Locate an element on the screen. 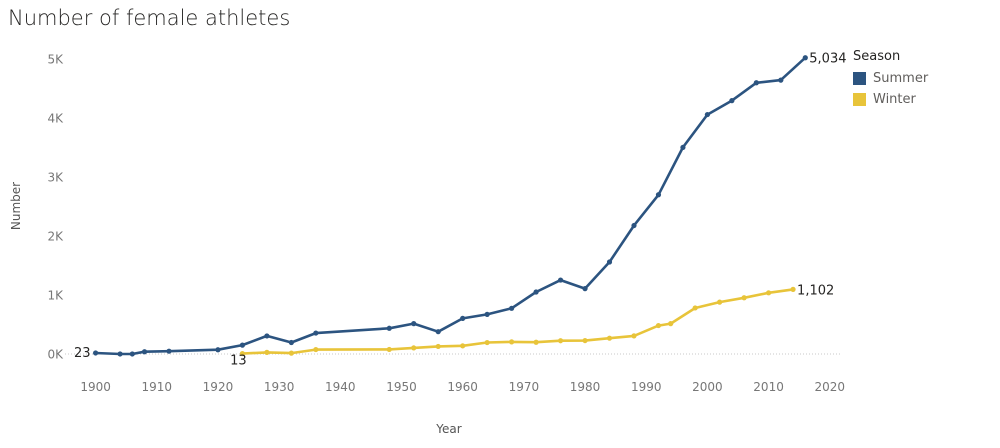 The image size is (1000, 448). legend-item-winter: Winter is located at coordinates (890, 99).